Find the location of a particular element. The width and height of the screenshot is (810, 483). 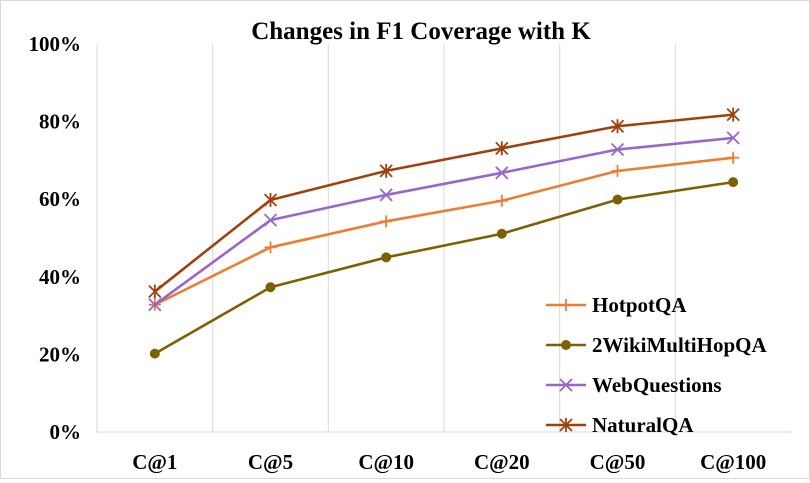

x-tick-label: C@50 is located at coordinates (618, 462).